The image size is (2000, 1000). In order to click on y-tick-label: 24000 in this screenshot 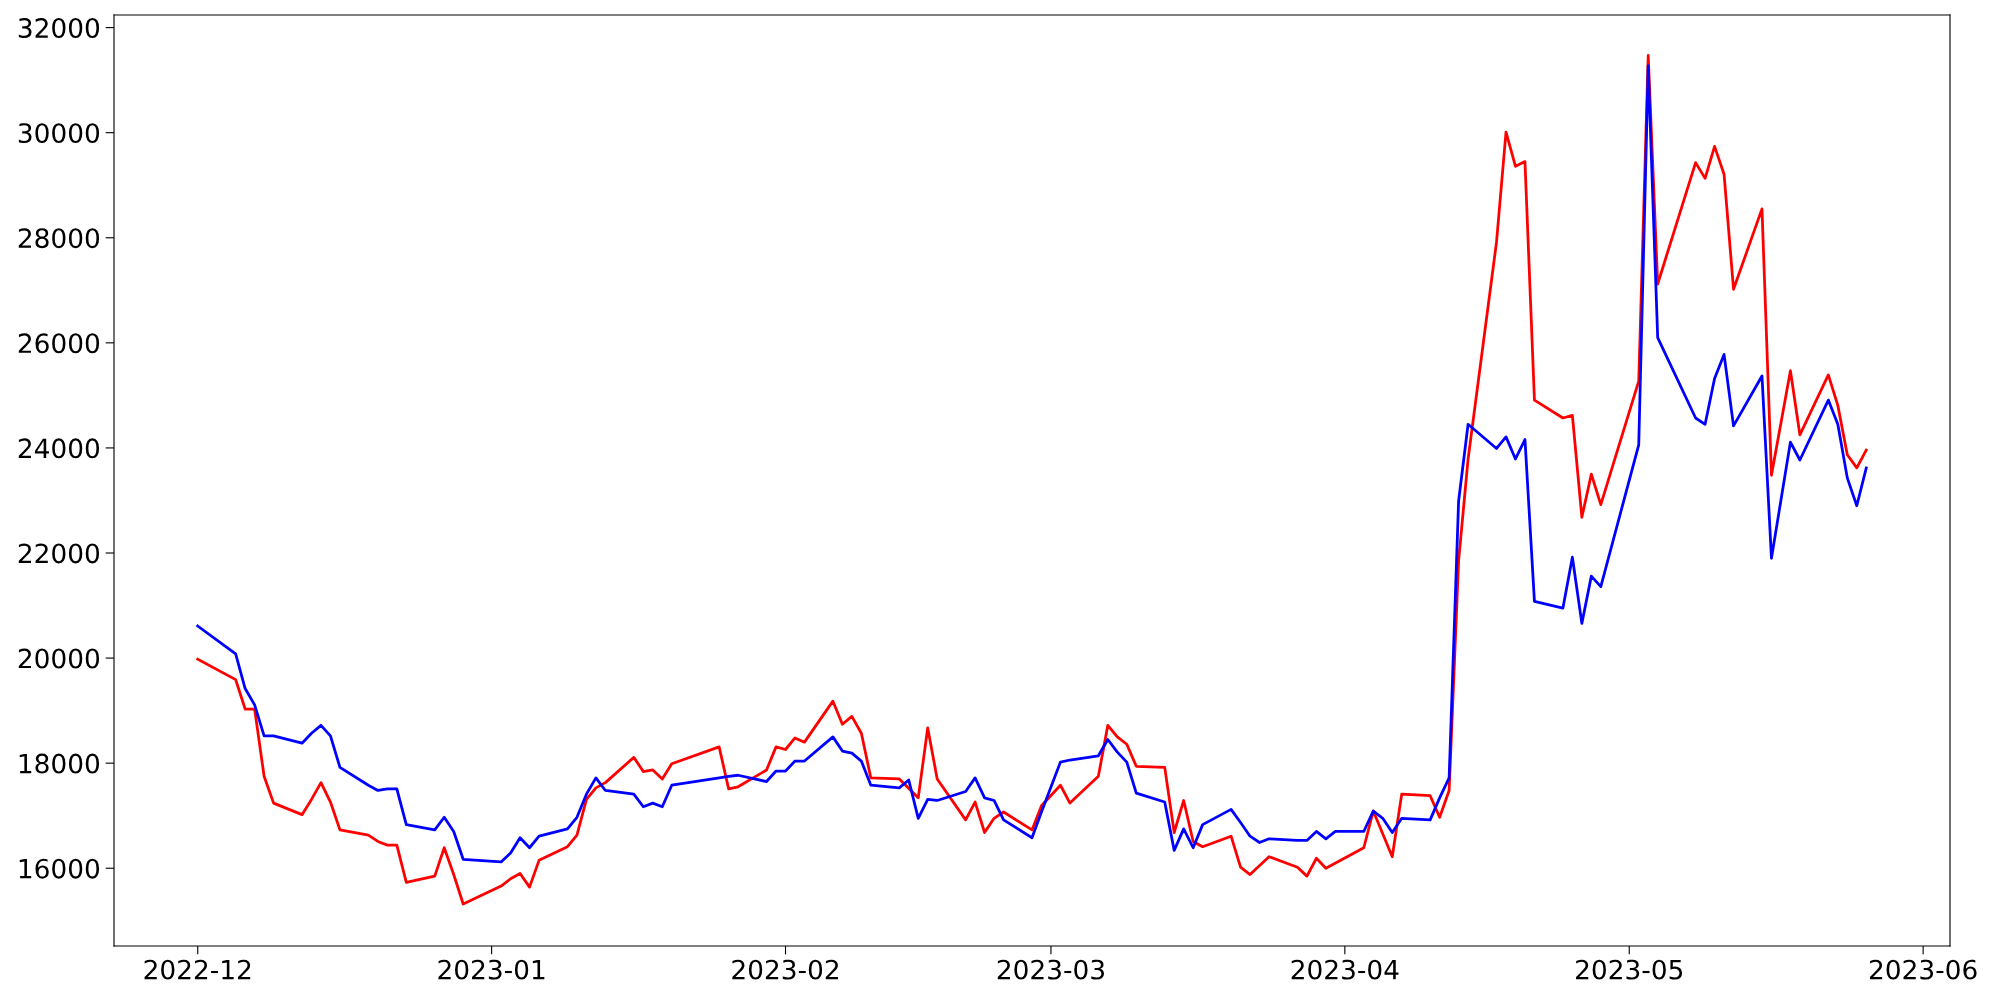, I will do `click(59, 448)`.